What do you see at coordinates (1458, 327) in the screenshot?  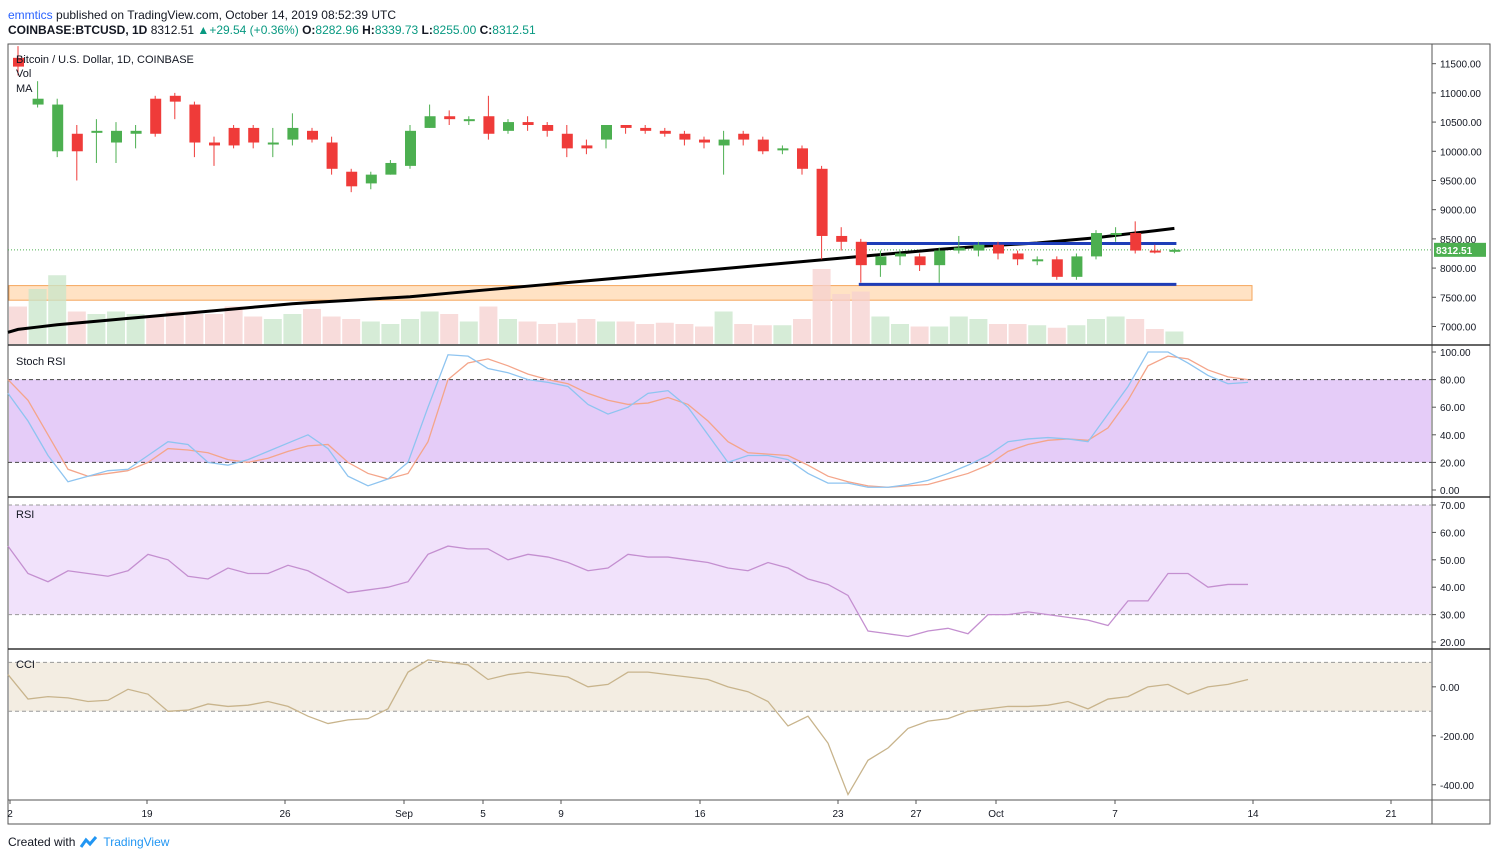 I see `price-tick-label: 7000.00` at bounding box center [1458, 327].